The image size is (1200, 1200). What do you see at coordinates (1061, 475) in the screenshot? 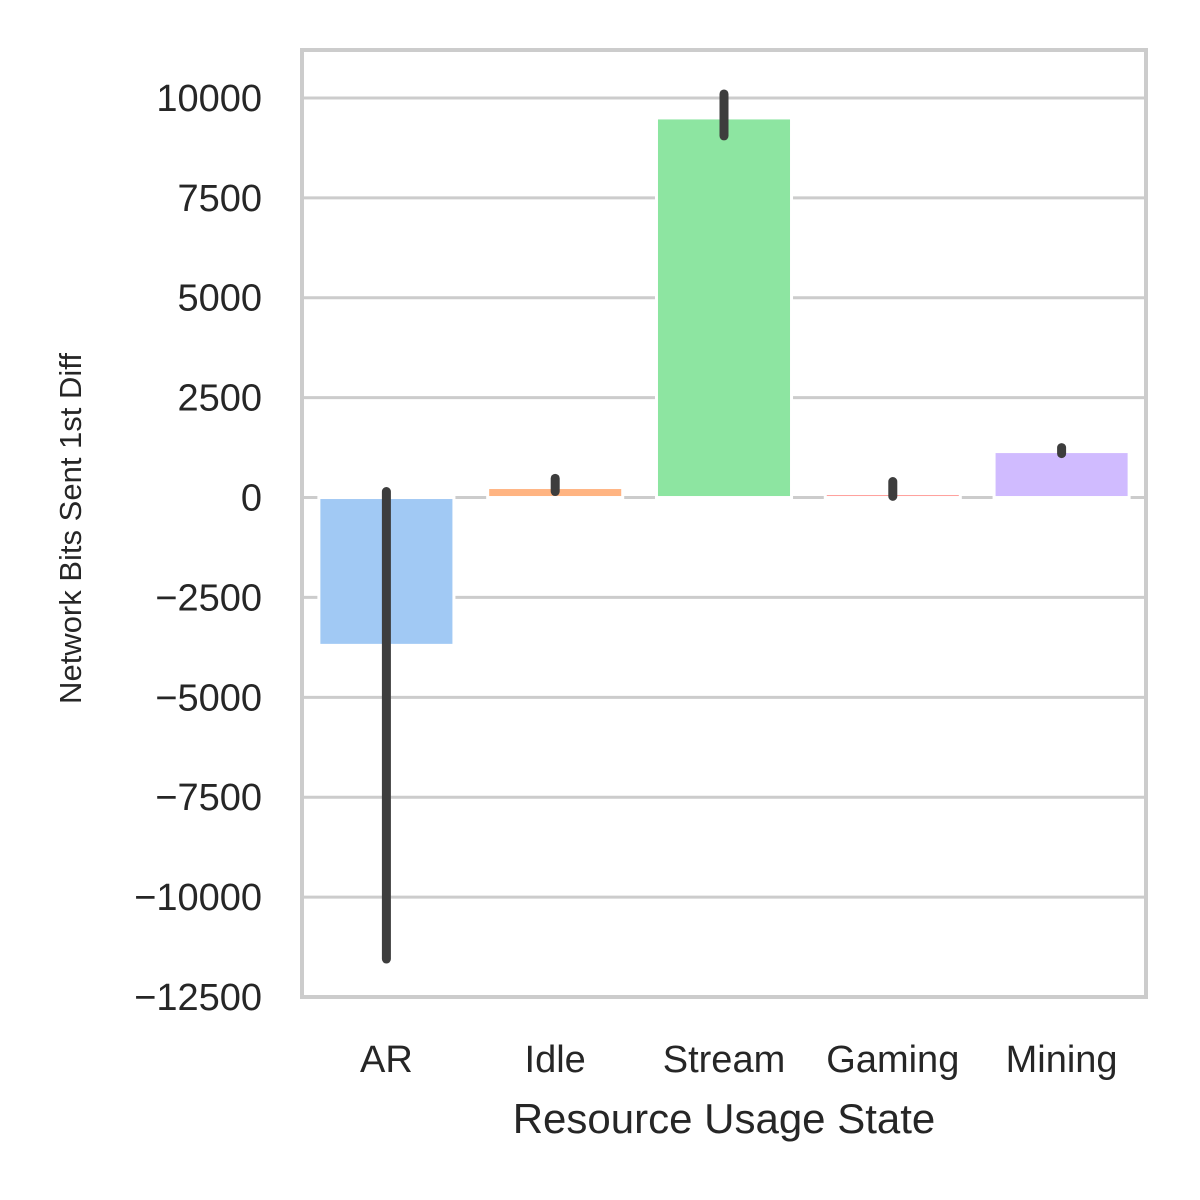
I see `bar-mining` at bounding box center [1061, 475].